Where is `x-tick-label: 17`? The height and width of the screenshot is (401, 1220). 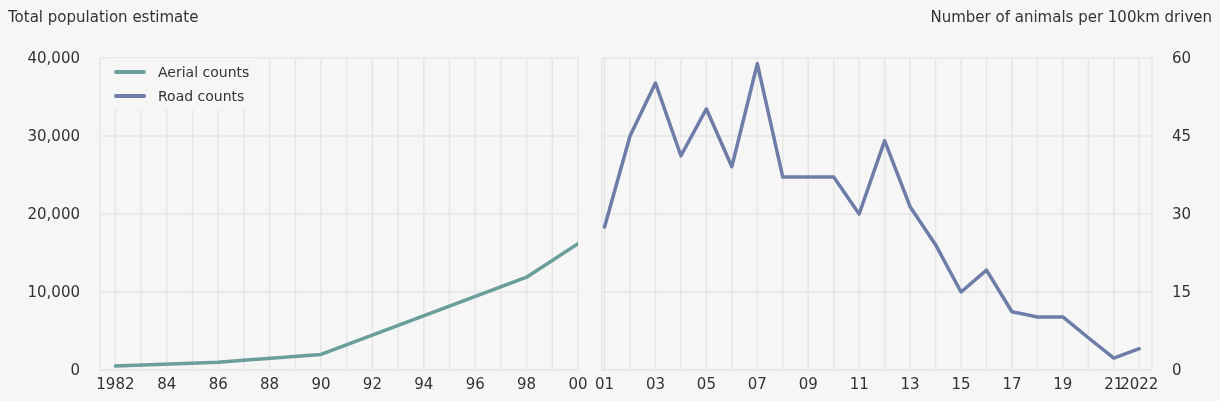 x-tick-label: 17 is located at coordinates (1012, 383).